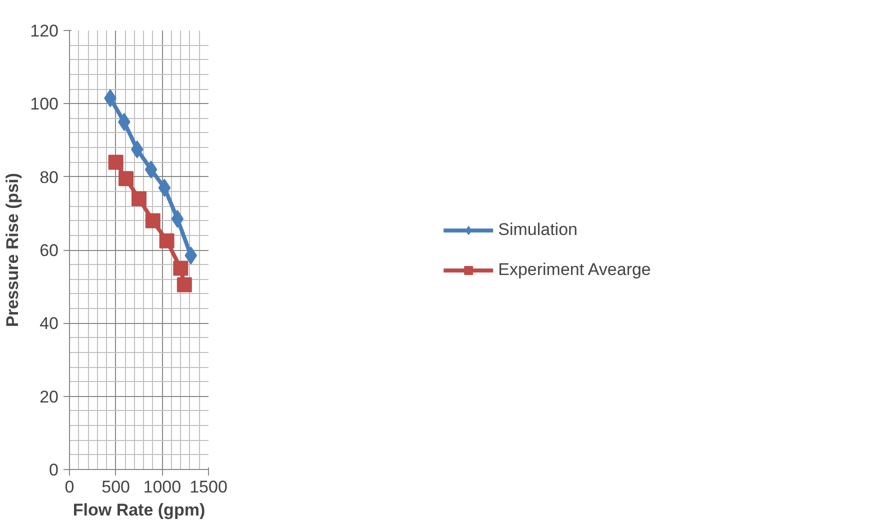 This screenshot has width=886, height=522. I want to click on y-tick-label: 80, so click(49, 177).